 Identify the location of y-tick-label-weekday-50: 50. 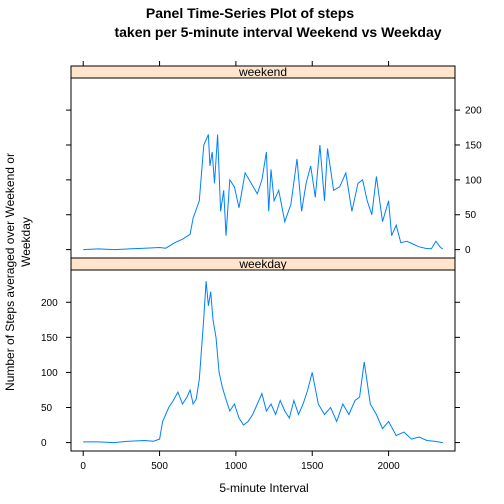
(47, 408).